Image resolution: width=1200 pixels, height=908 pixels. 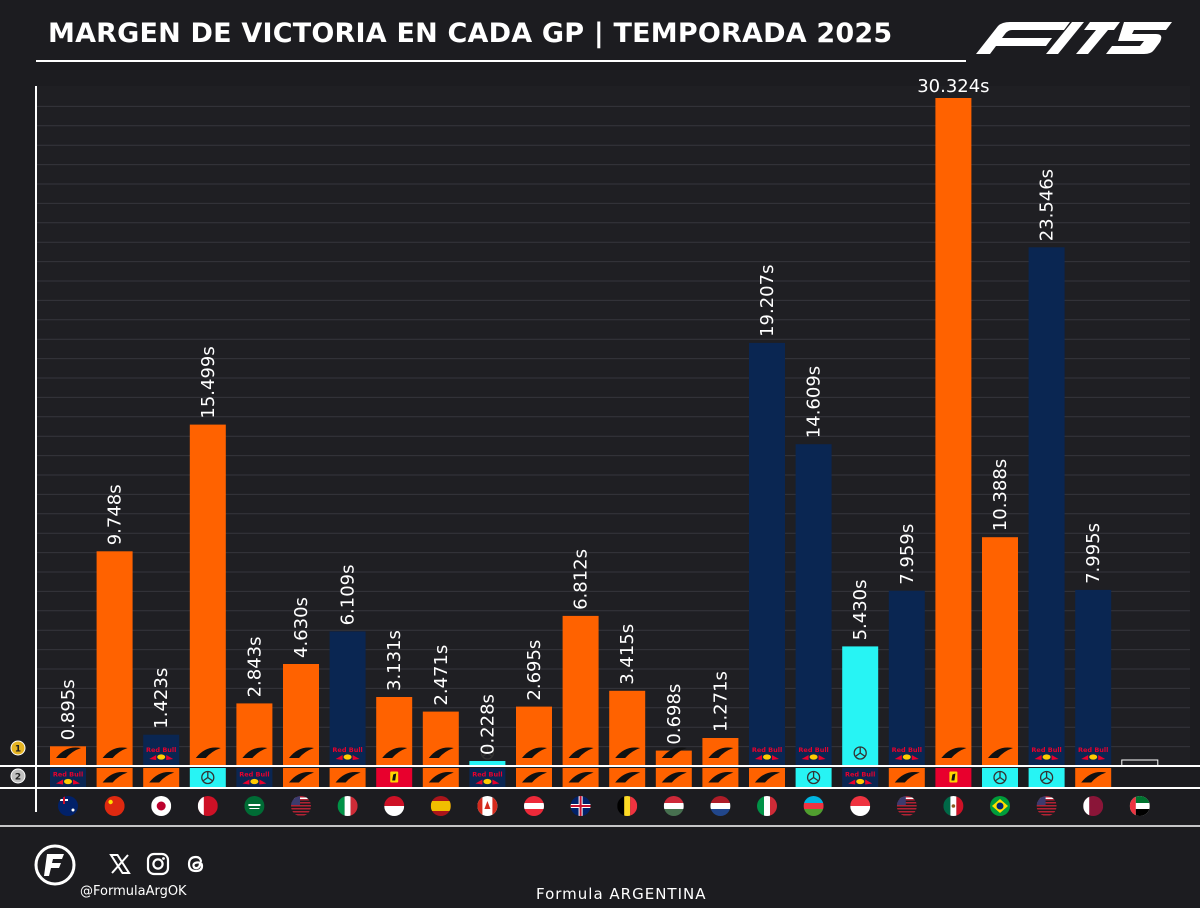 I want to click on instagram-icon, so click(x=158, y=864).